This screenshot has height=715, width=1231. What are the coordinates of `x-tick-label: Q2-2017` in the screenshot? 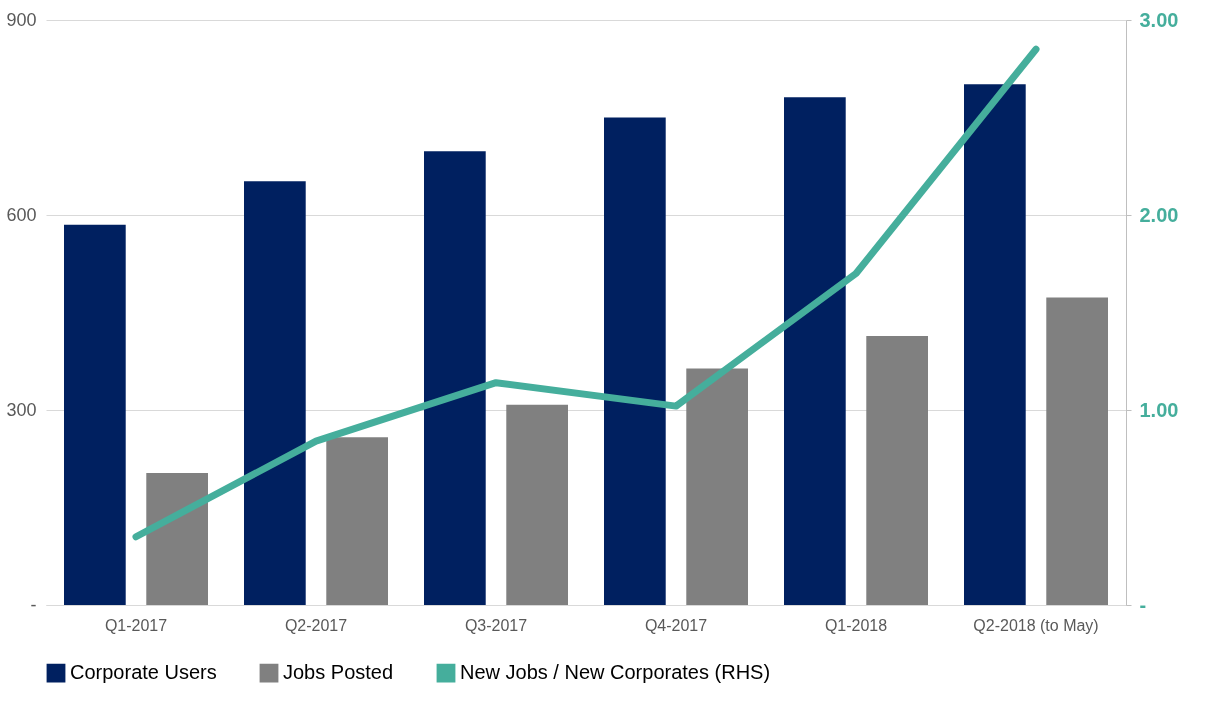 It's located at (316, 625).